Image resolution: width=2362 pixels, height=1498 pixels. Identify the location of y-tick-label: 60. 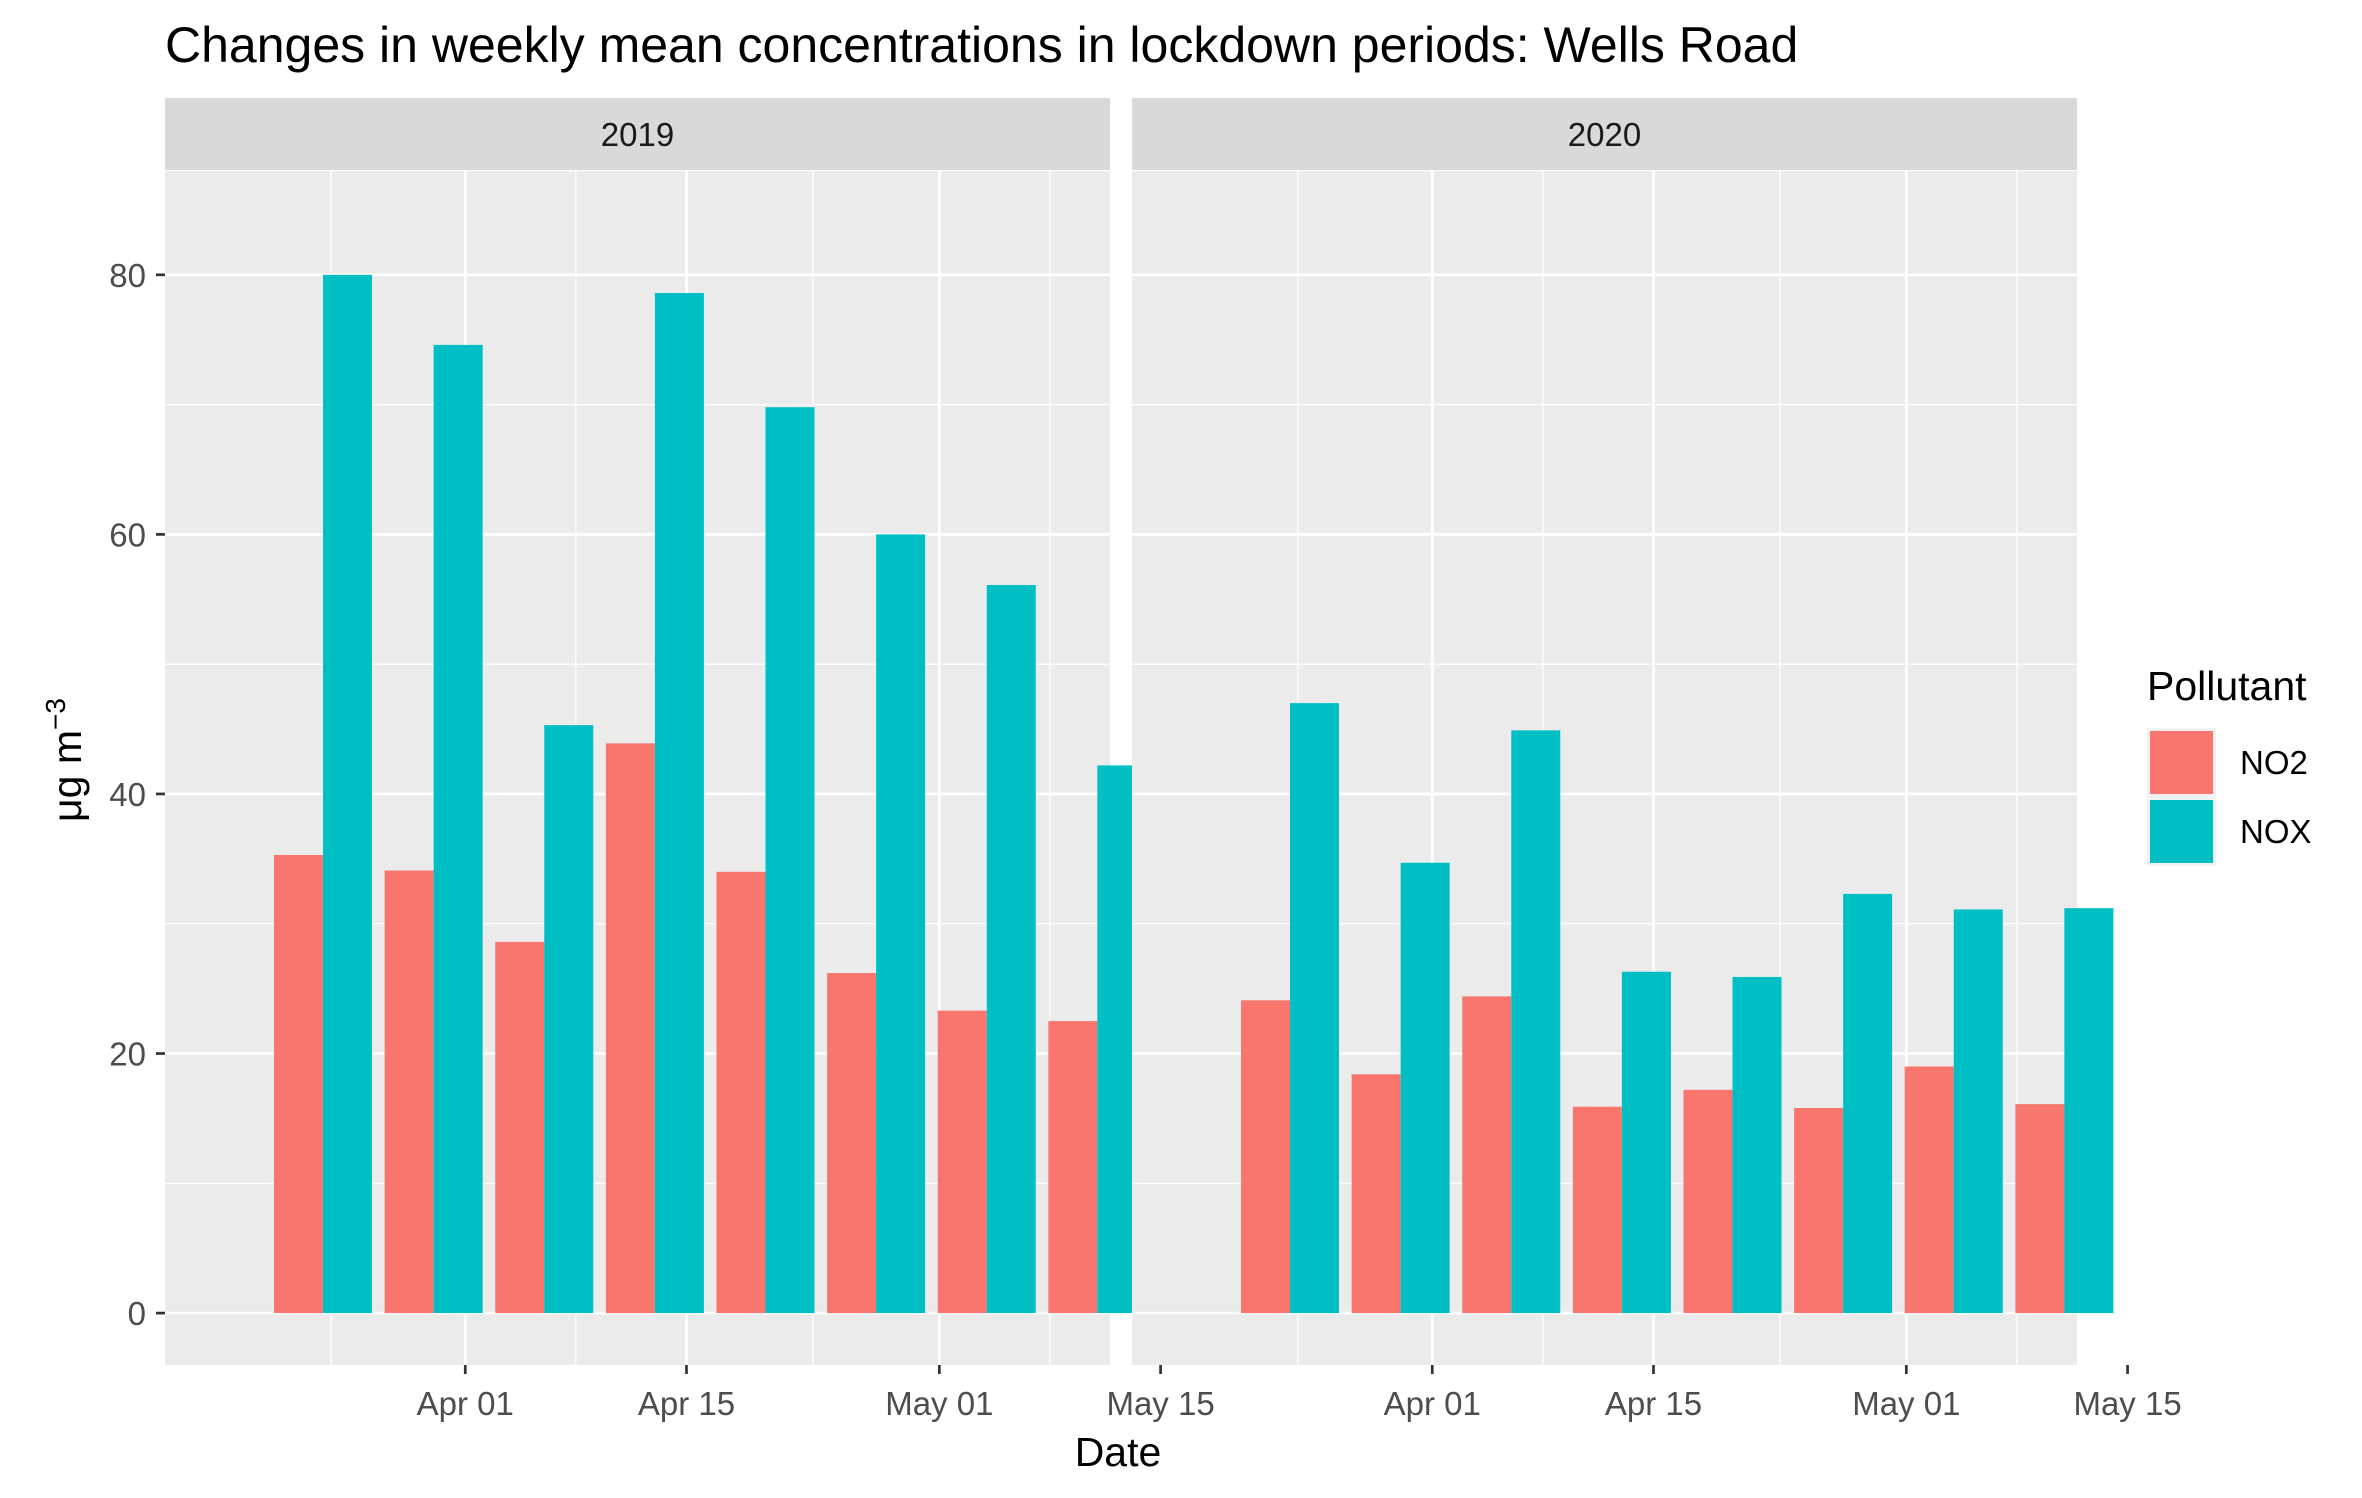
(127, 534).